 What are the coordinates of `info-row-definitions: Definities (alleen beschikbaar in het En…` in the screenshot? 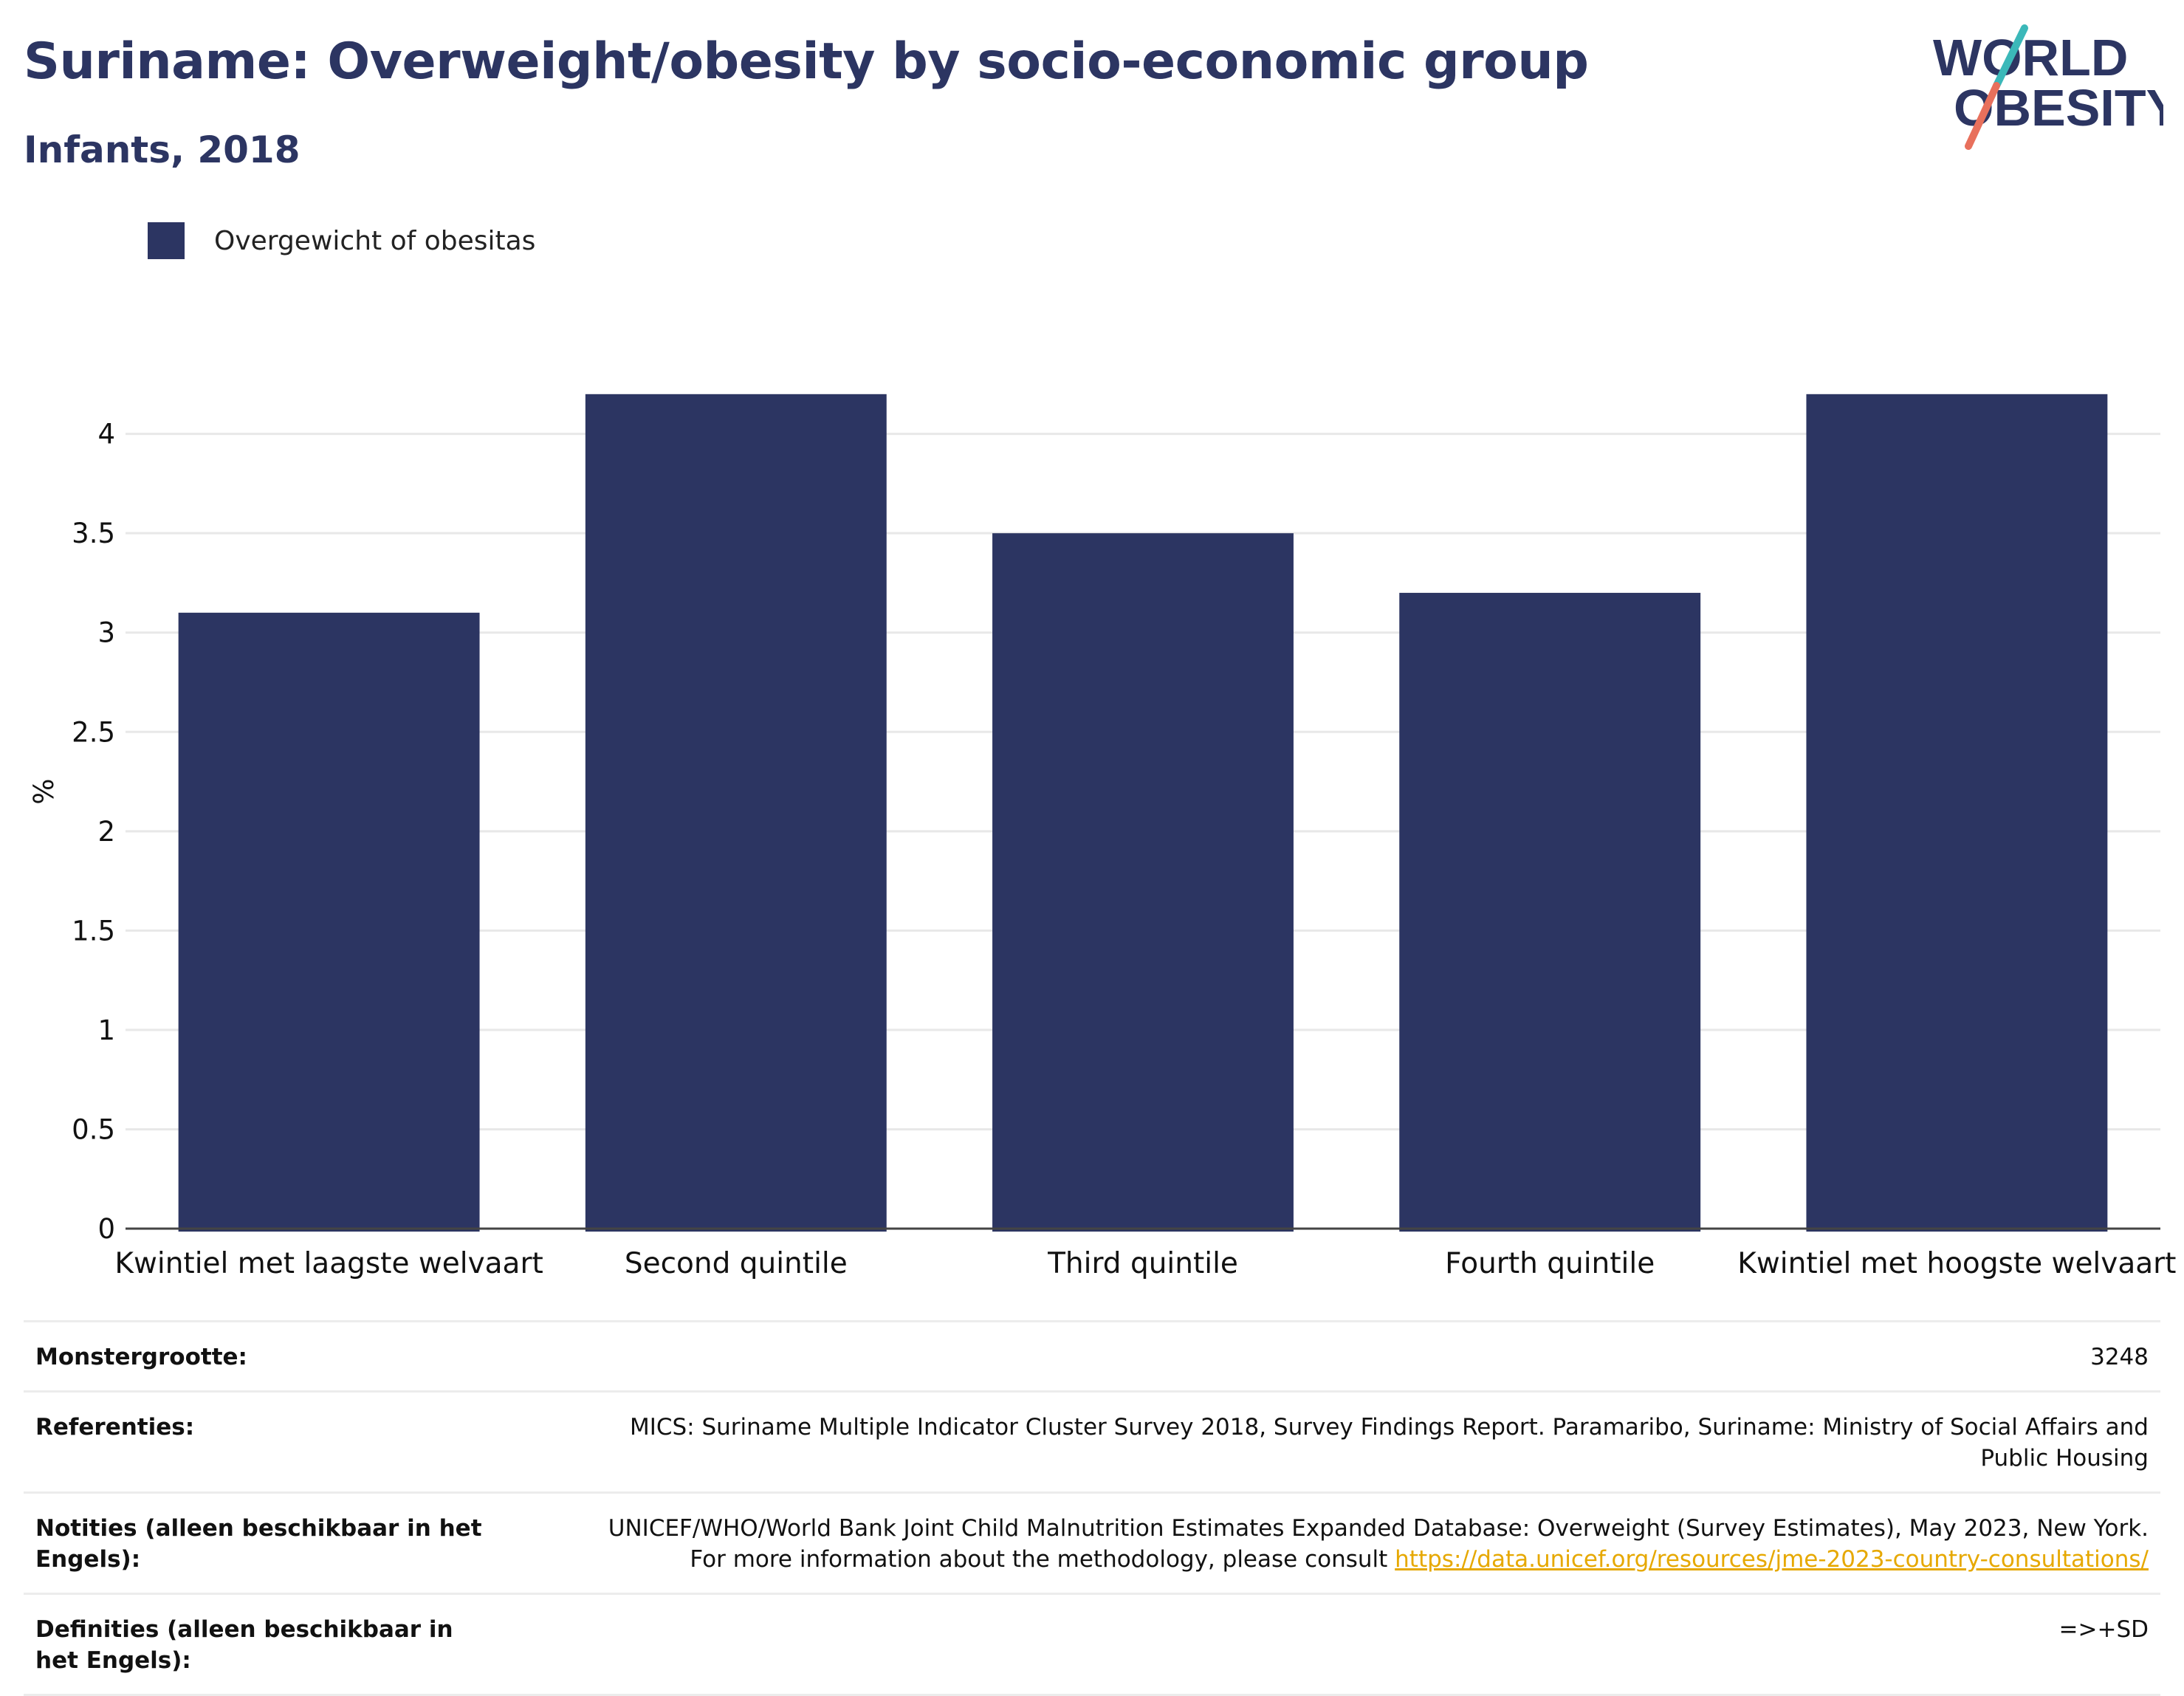 It's located at (1092, 1645).